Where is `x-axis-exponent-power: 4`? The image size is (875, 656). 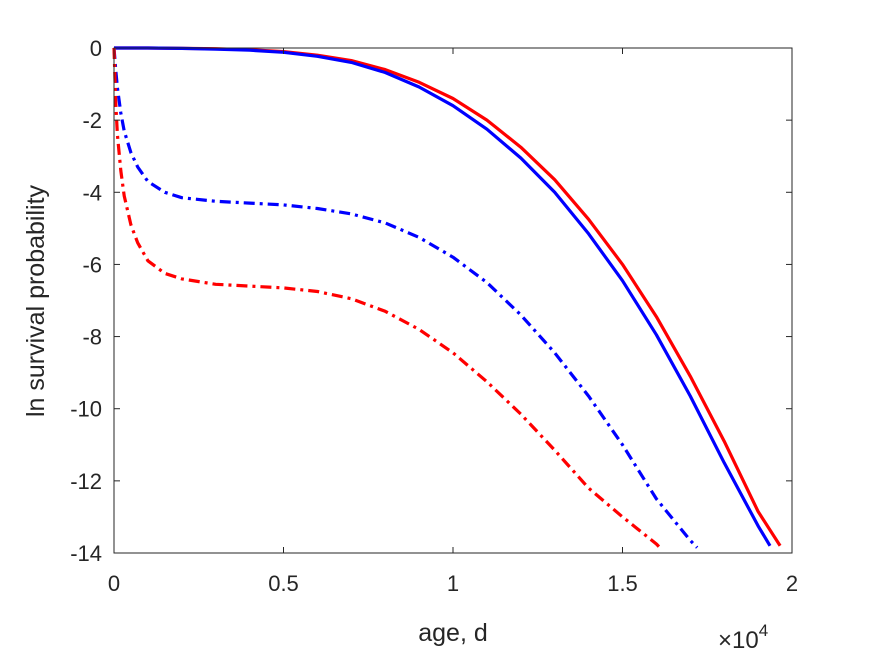 x-axis-exponent-power: 4 is located at coordinates (763, 630).